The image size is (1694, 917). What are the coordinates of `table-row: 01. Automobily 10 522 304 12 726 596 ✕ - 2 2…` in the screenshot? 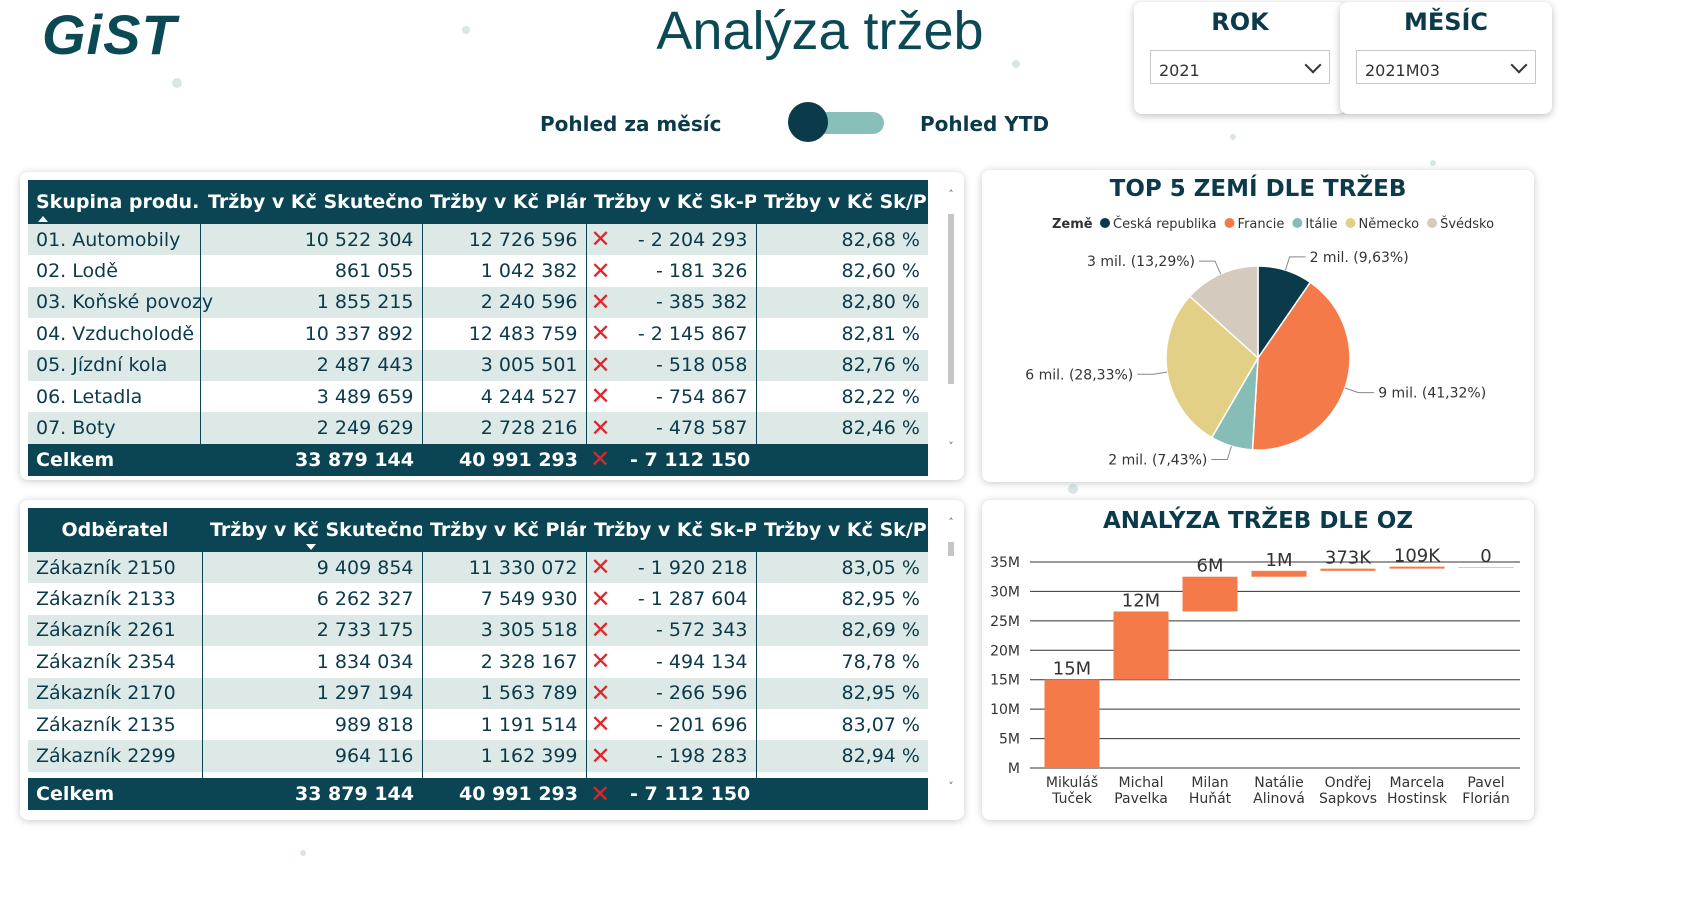 It's located at (478, 240).